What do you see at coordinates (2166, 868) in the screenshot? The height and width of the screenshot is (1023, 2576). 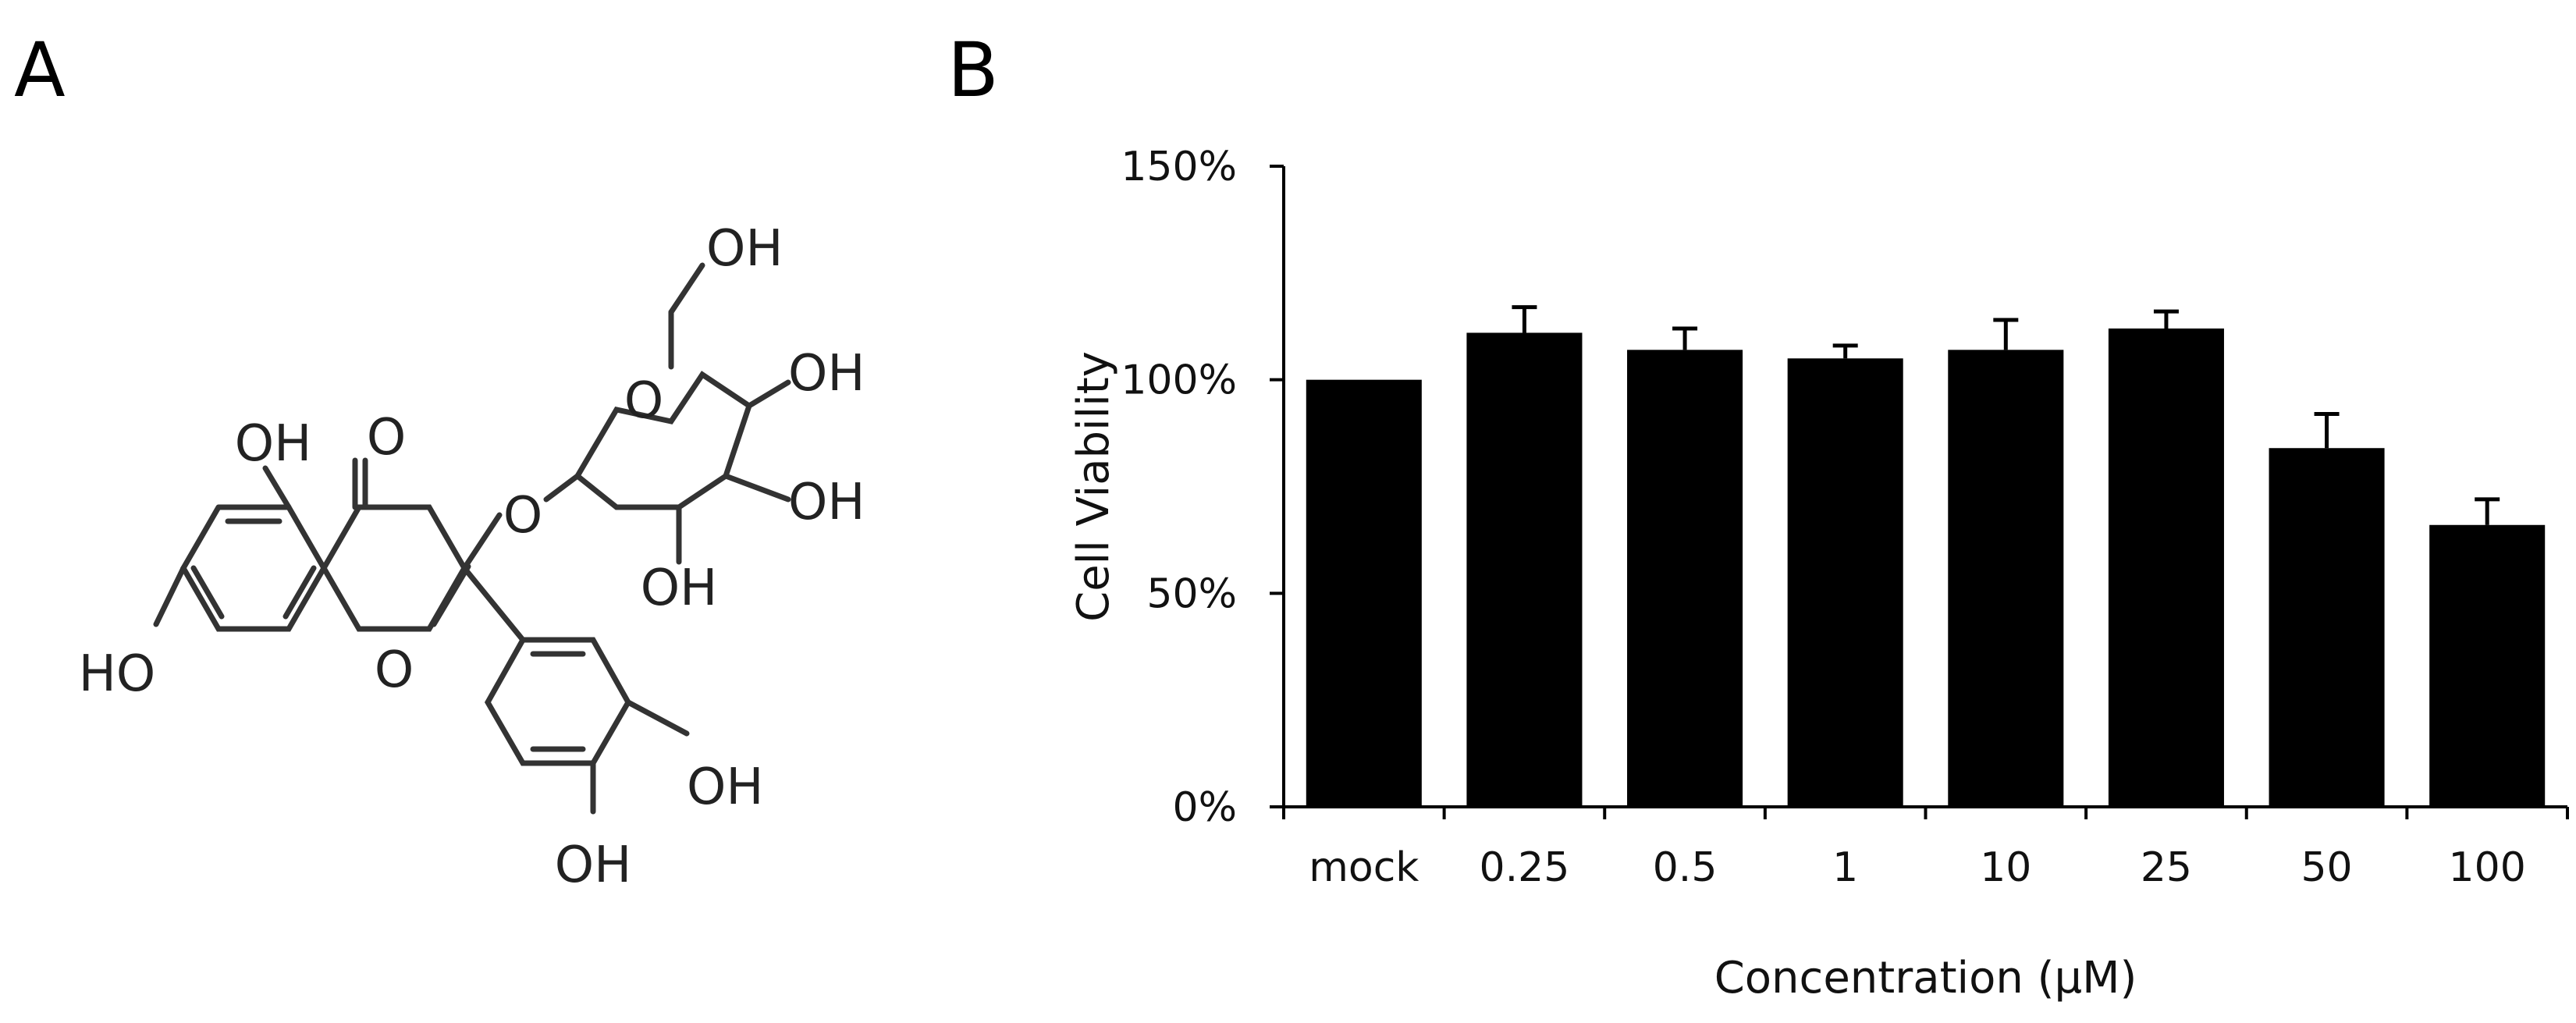 I see `x-tick-label: 25` at bounding box center [2166, 868].